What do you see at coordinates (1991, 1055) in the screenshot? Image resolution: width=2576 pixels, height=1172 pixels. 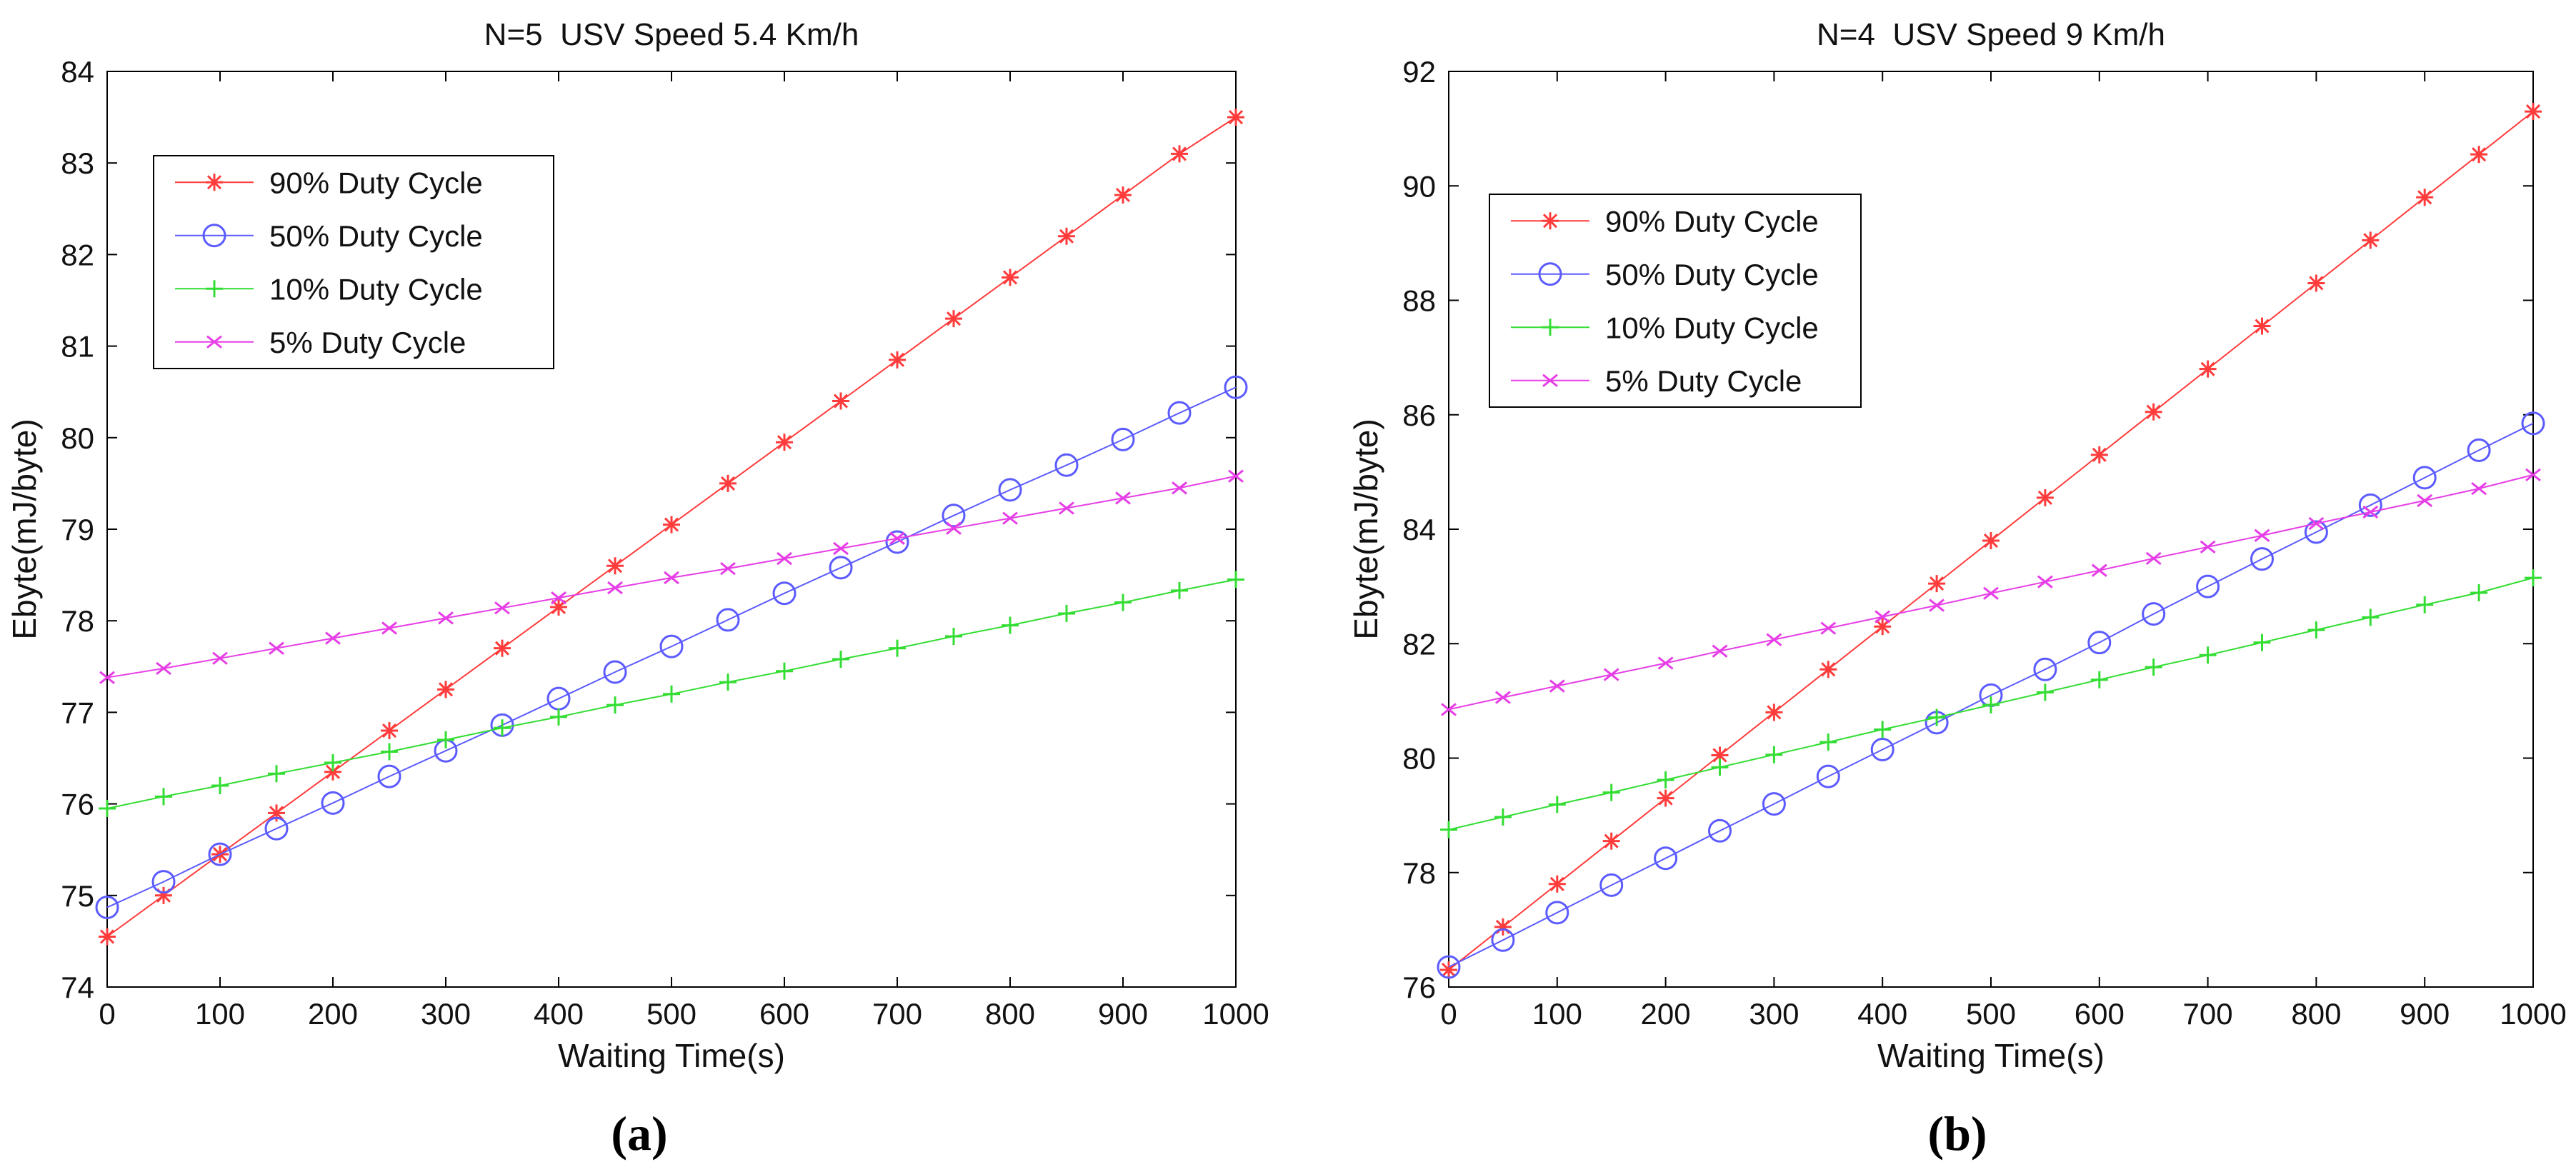 I see `x-axis-label: Waiting Time(s)` at bounding box center [1991, 1055].